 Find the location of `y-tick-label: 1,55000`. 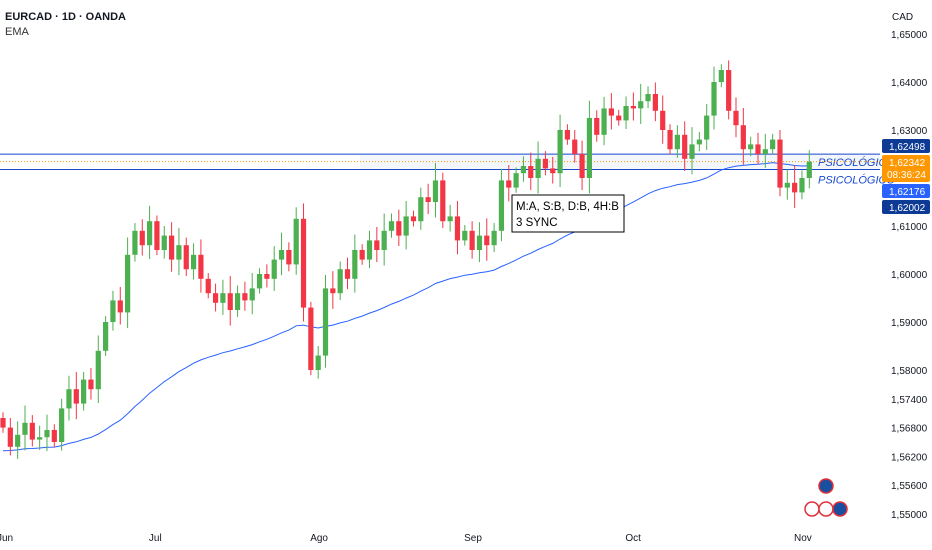

y-tick-label: 1,55000 is located at coordinates (909, 515).